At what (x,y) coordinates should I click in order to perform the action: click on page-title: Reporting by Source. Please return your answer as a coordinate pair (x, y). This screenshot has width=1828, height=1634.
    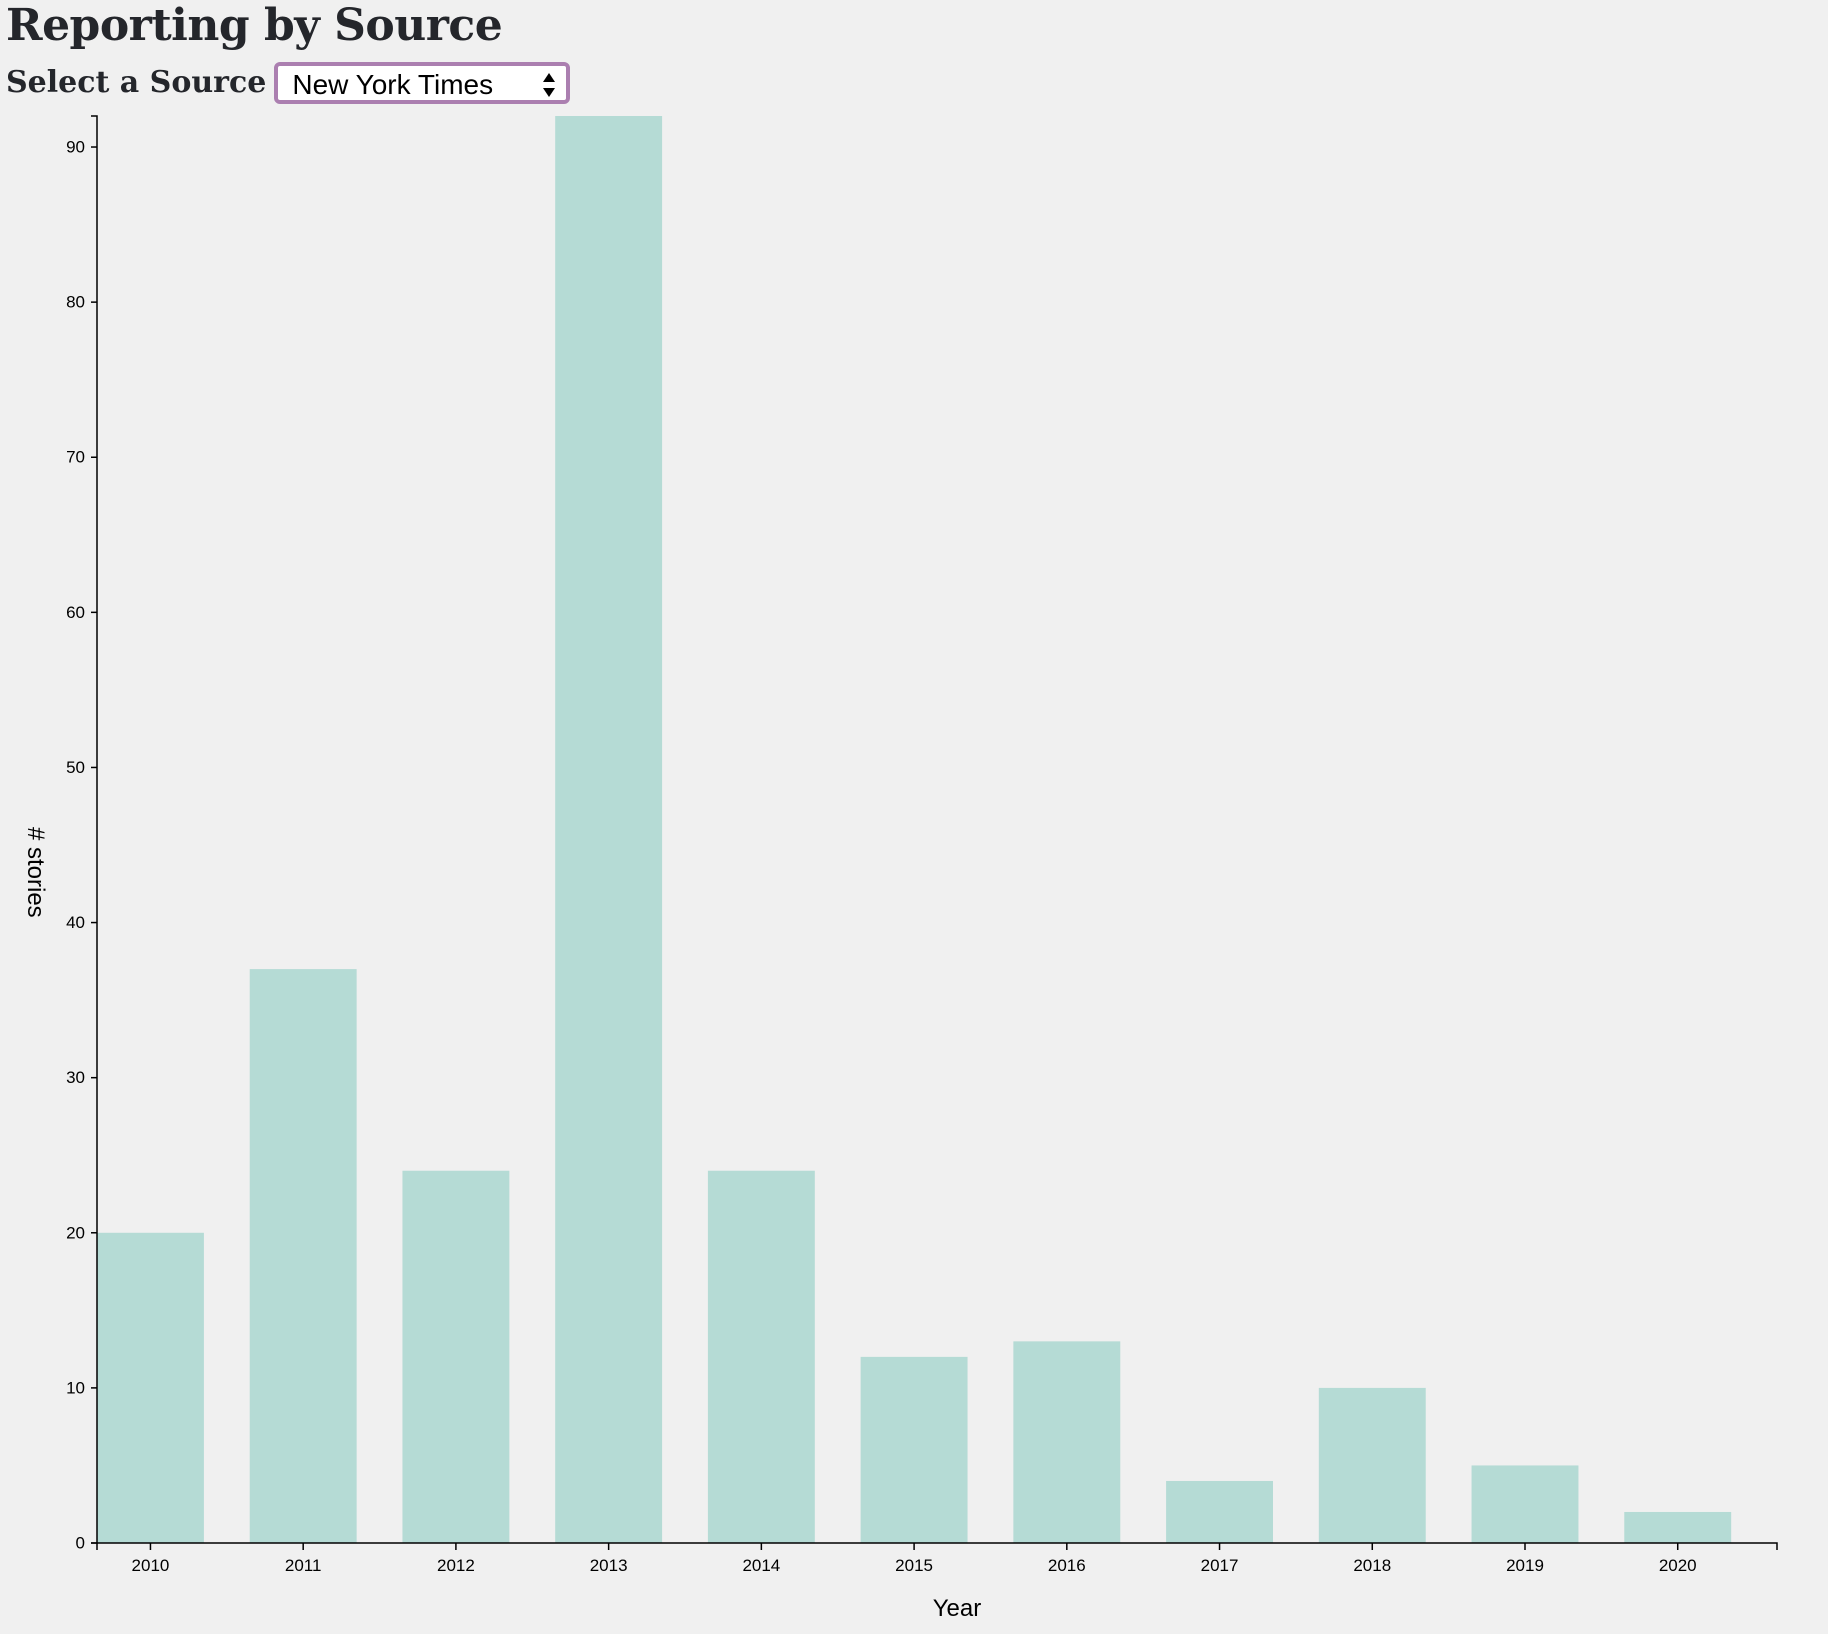
    Looking at the image, I should click on (254, 25).